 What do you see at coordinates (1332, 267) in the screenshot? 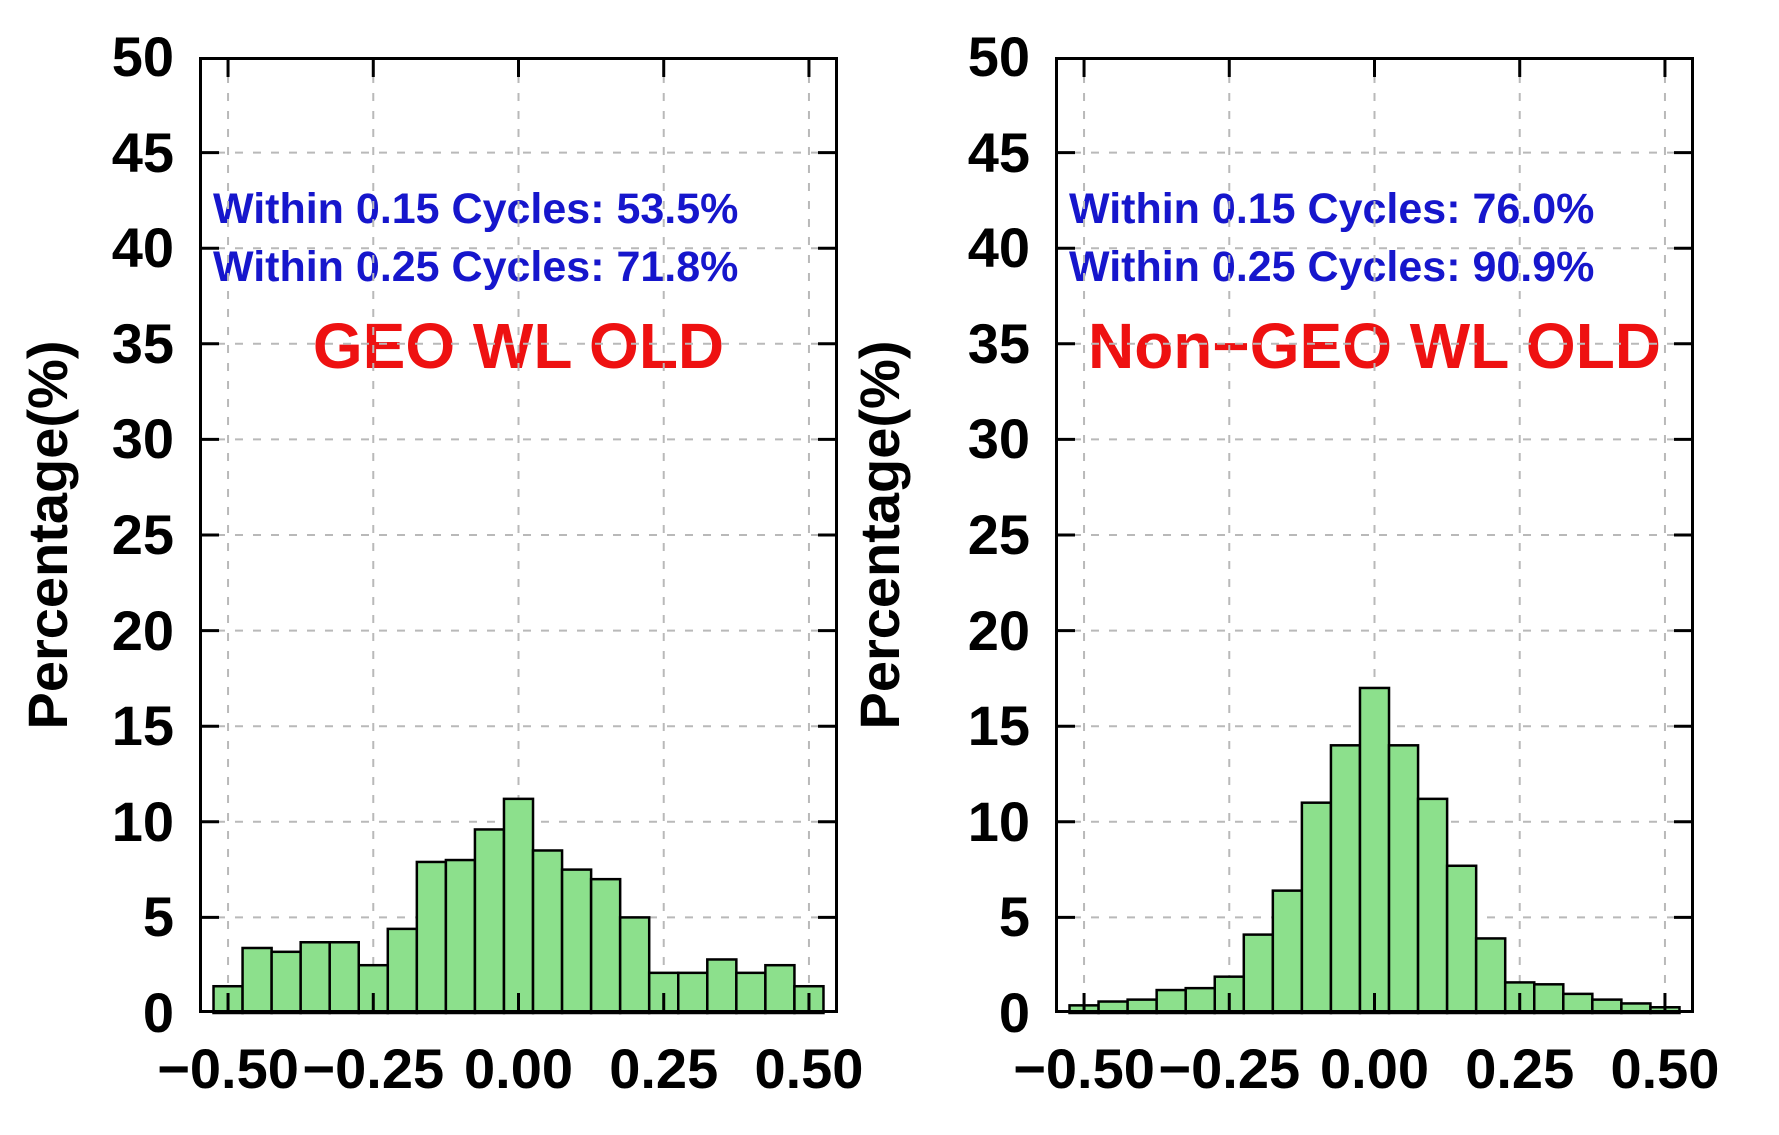
I see `annotation-within-025: Within 0.25 Cycles: 90.9%` at bounding box center [1332, 267].